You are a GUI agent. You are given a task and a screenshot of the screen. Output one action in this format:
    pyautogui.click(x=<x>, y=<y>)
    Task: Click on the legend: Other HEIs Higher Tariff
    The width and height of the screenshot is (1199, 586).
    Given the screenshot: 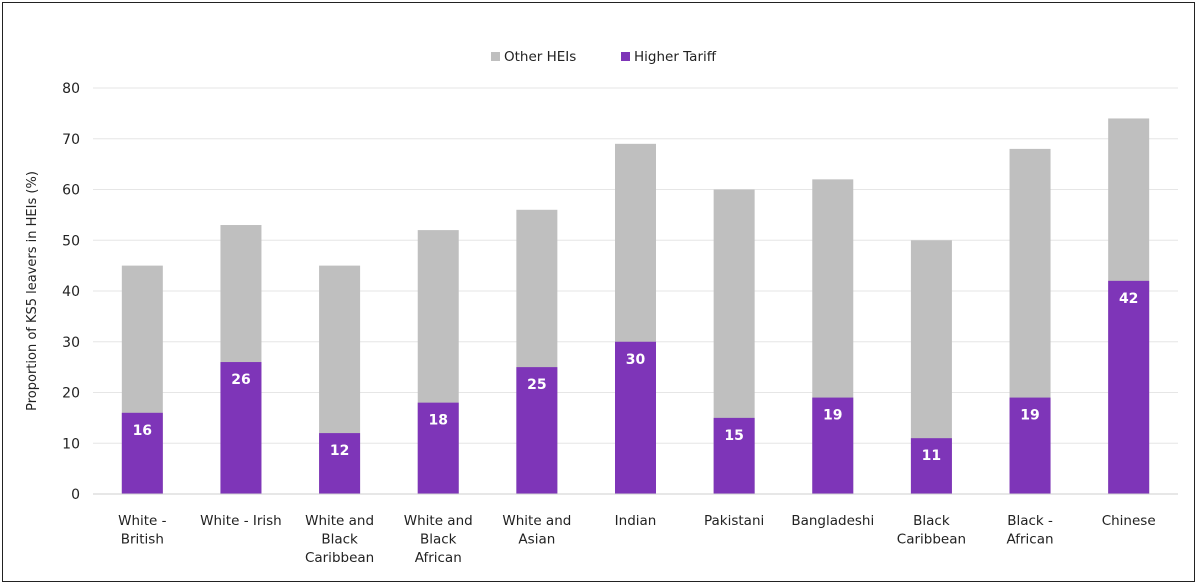 What is the action you would take?
    pyautogui.click(x=604, y=57)
    